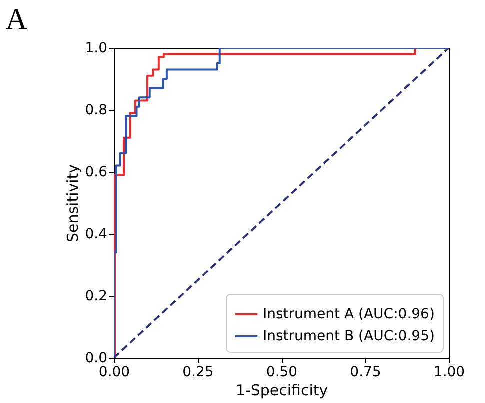  I want to click on x-tick-label: 0.50, so click(282, 372).